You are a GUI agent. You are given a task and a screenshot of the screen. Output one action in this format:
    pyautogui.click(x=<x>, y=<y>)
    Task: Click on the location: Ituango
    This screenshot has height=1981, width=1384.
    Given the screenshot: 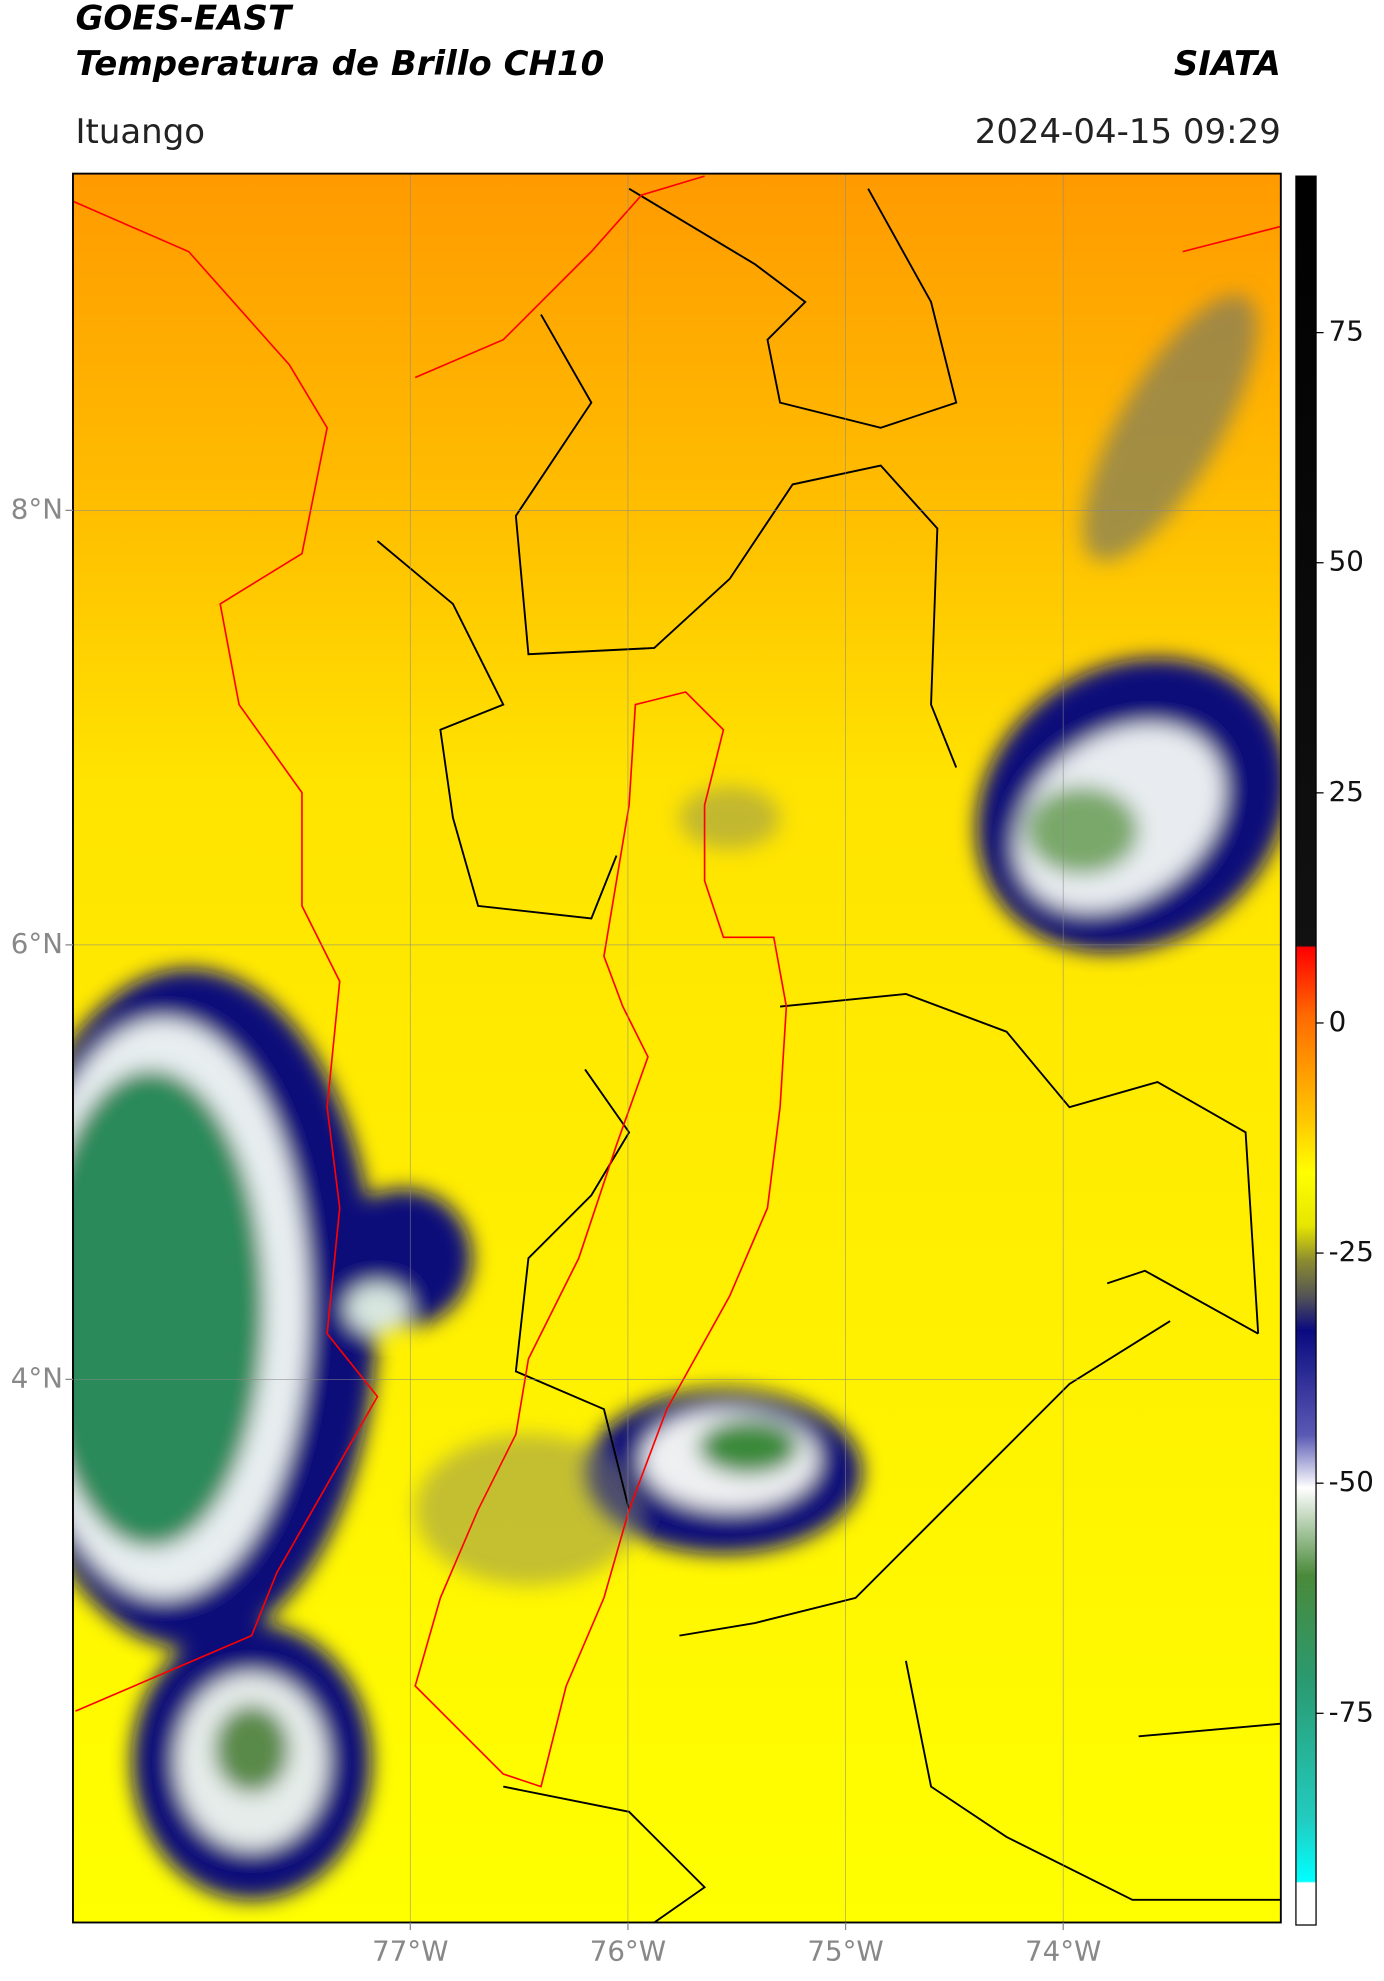 What is the action you would take?
    pyautogui.click(x=140, y=132)
    